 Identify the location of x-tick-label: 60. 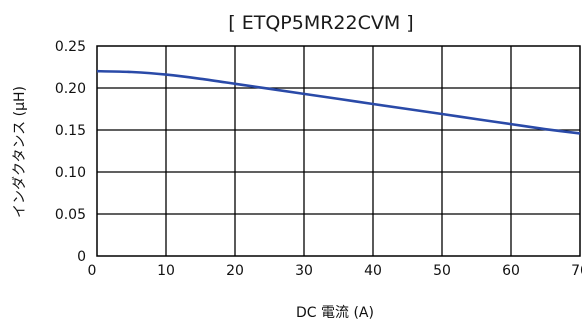
(511, 271).